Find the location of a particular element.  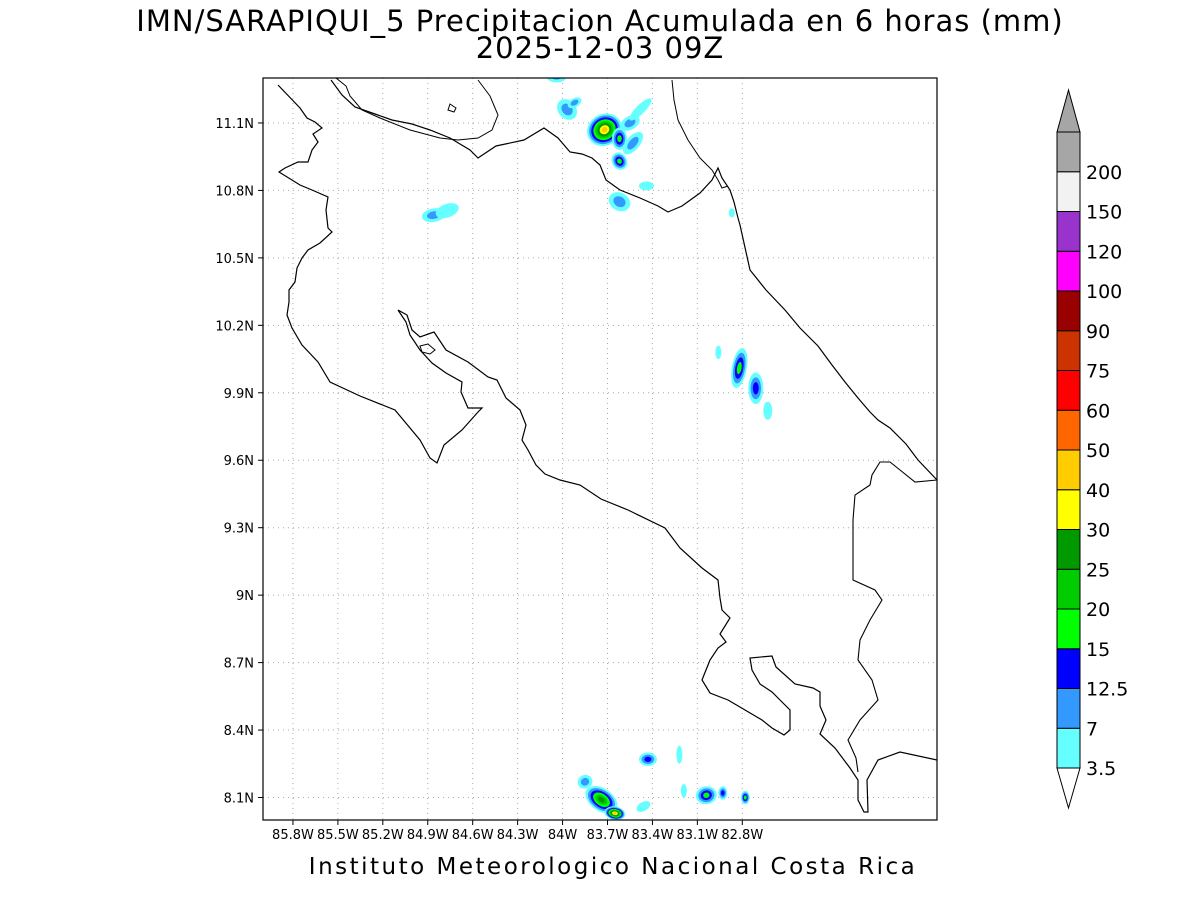

legend-label: 200 is located at coordinates (1104, 173).